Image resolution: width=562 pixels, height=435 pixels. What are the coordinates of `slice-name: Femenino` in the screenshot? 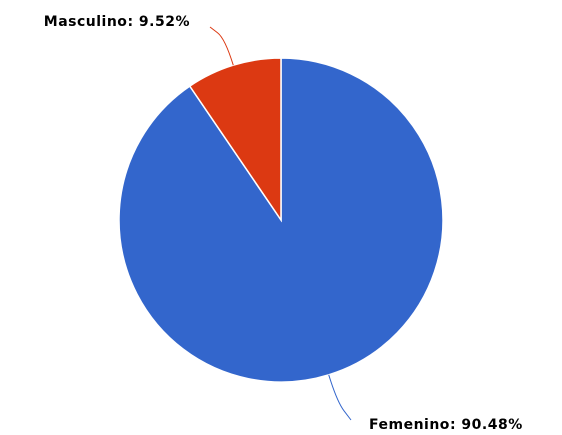 It's located at (409, 425).